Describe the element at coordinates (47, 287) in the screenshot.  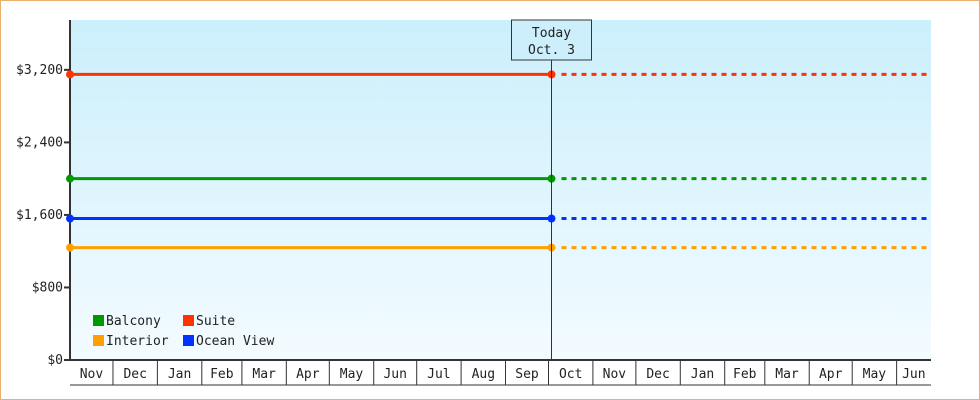
I see `y-tick-label: $800` at that location.